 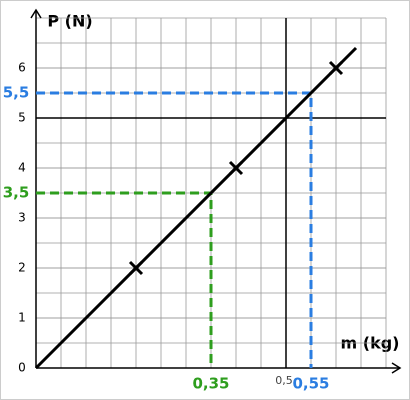 What do you see at coordinates (210, 384) in the screenshot?
I see `reading-x-label: 0,35` at bounding box center [210, 384].